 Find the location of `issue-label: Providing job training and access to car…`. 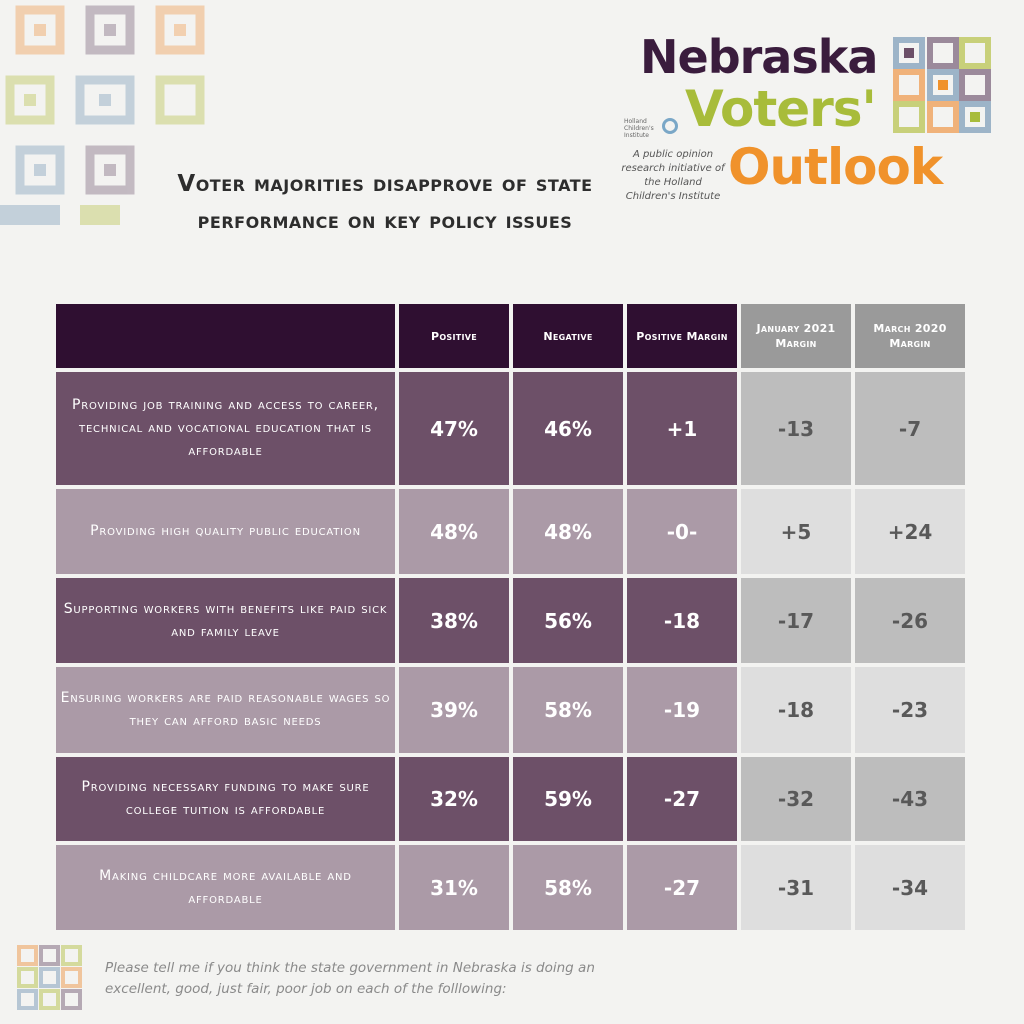

issue-label: Providing job training and access to car… is located at coordinates (225, 428).